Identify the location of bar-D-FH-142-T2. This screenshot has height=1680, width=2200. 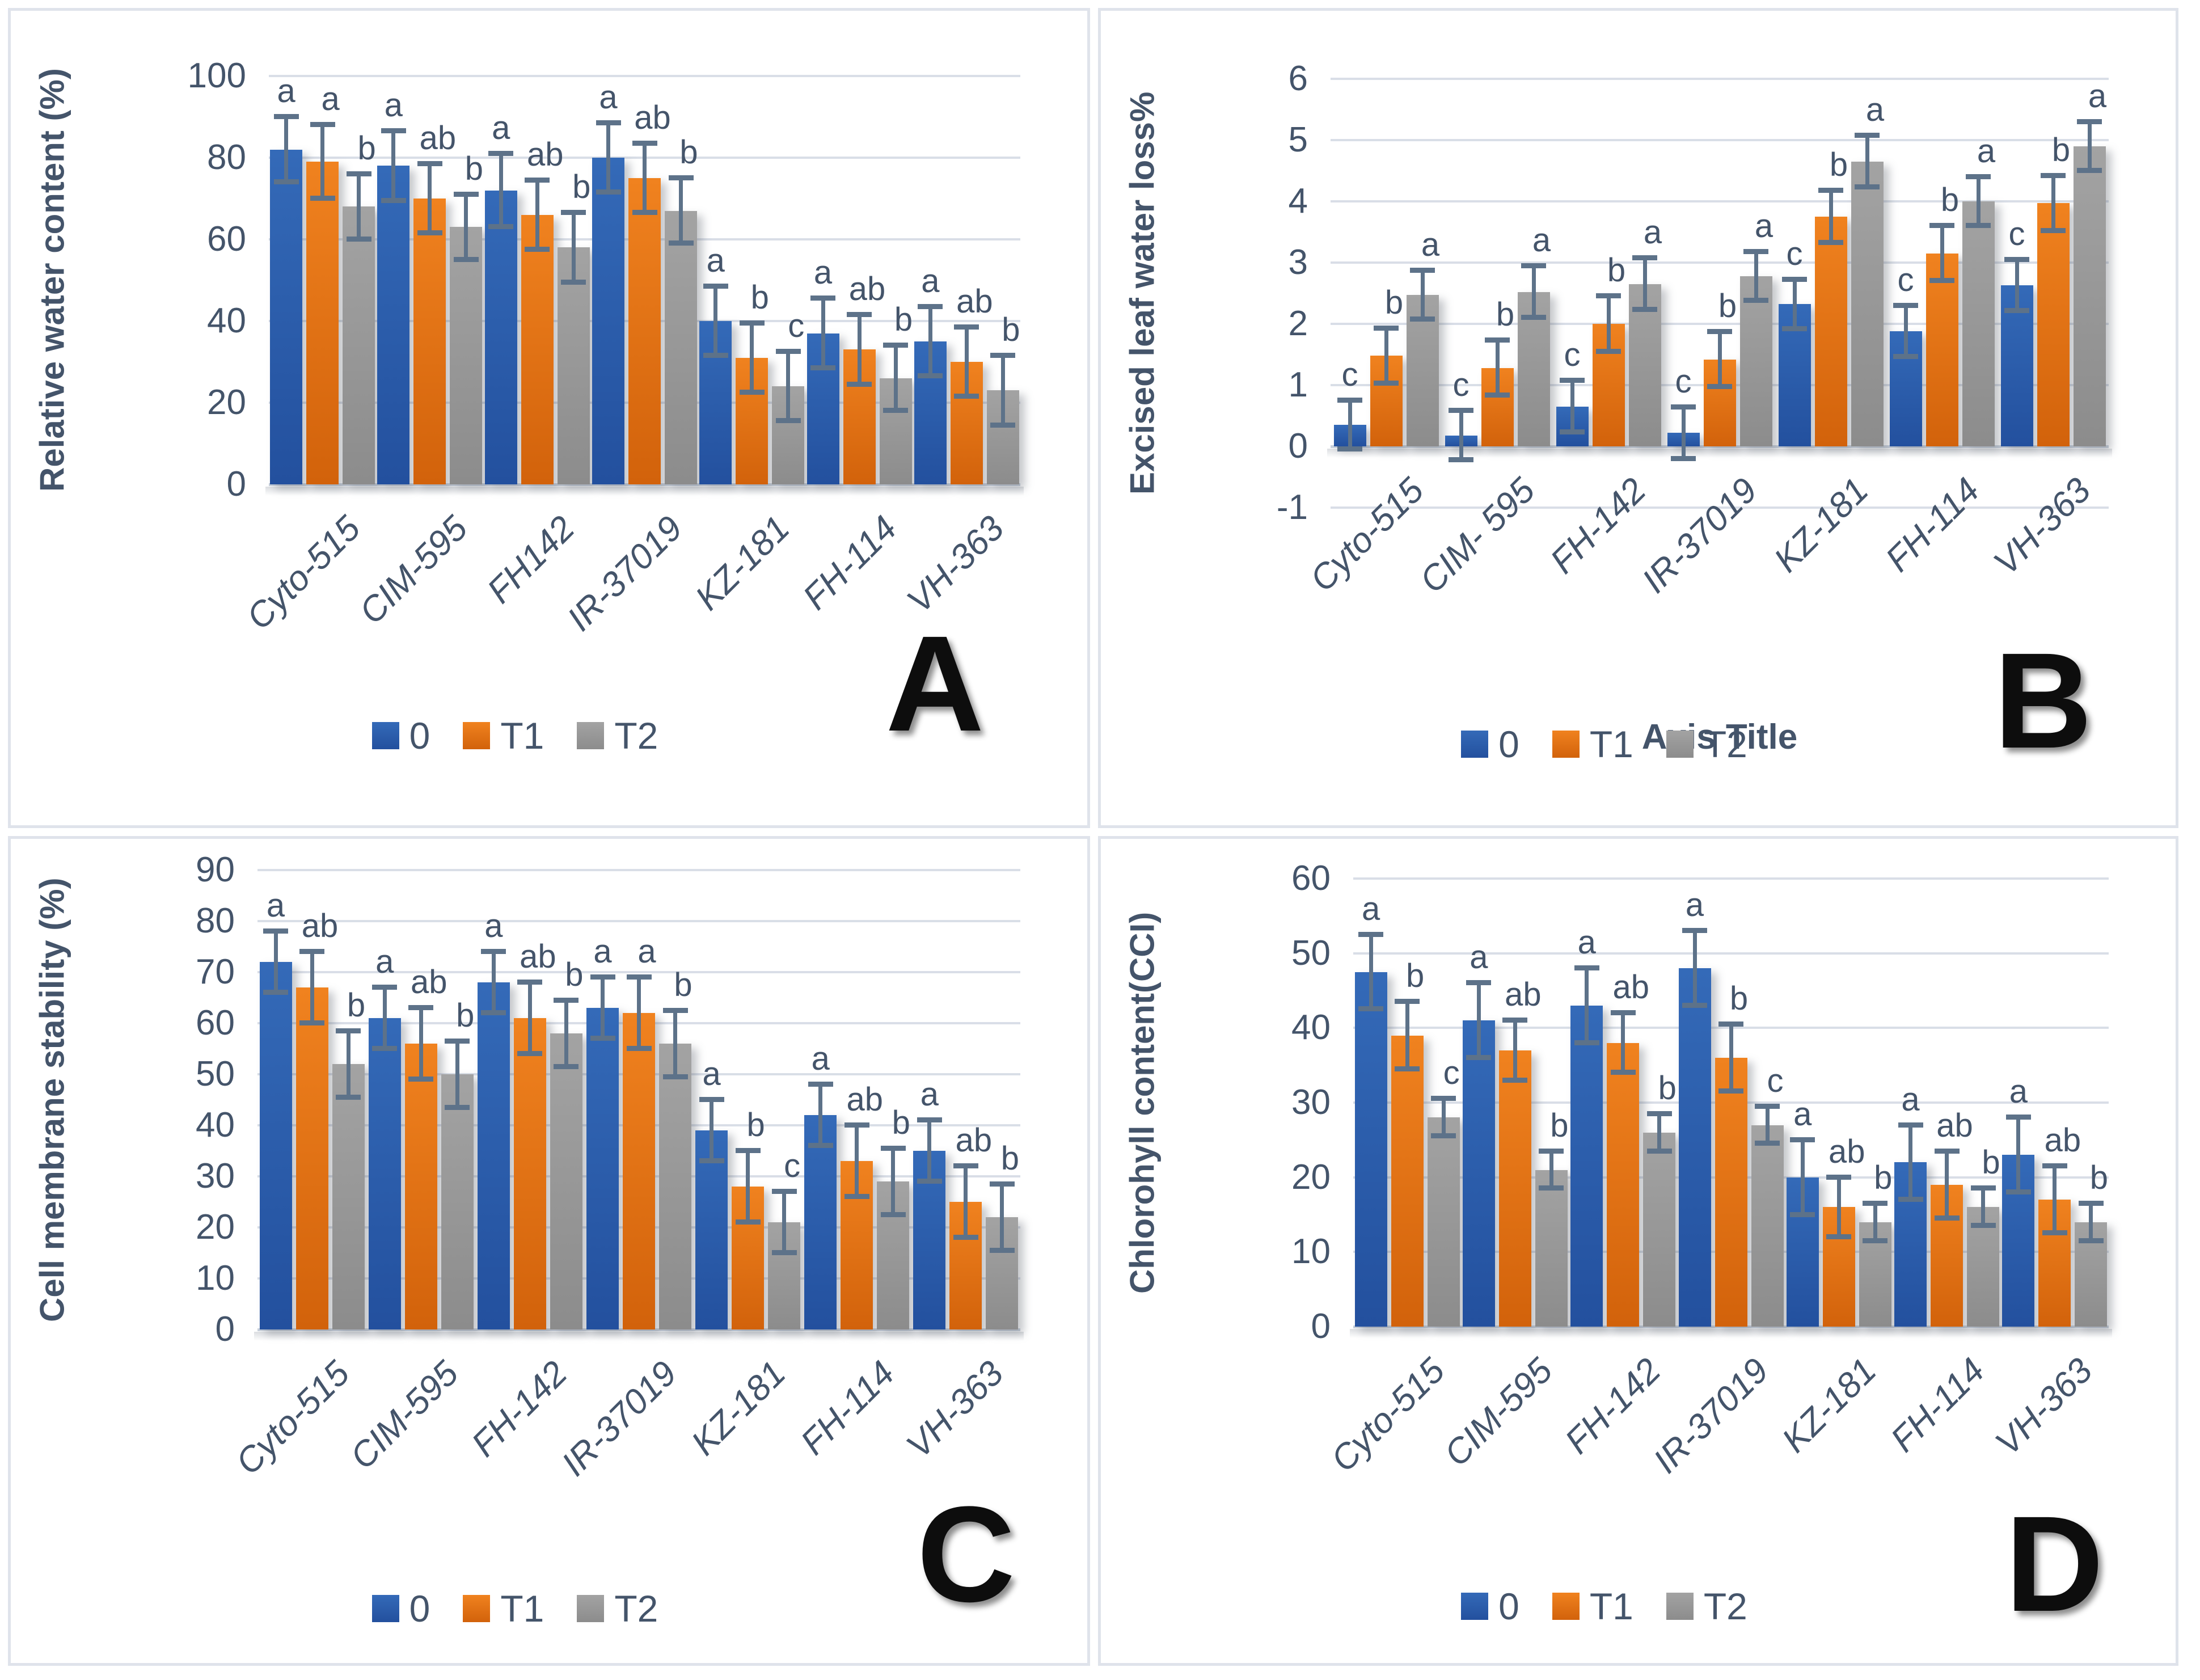
(1660, 1229).